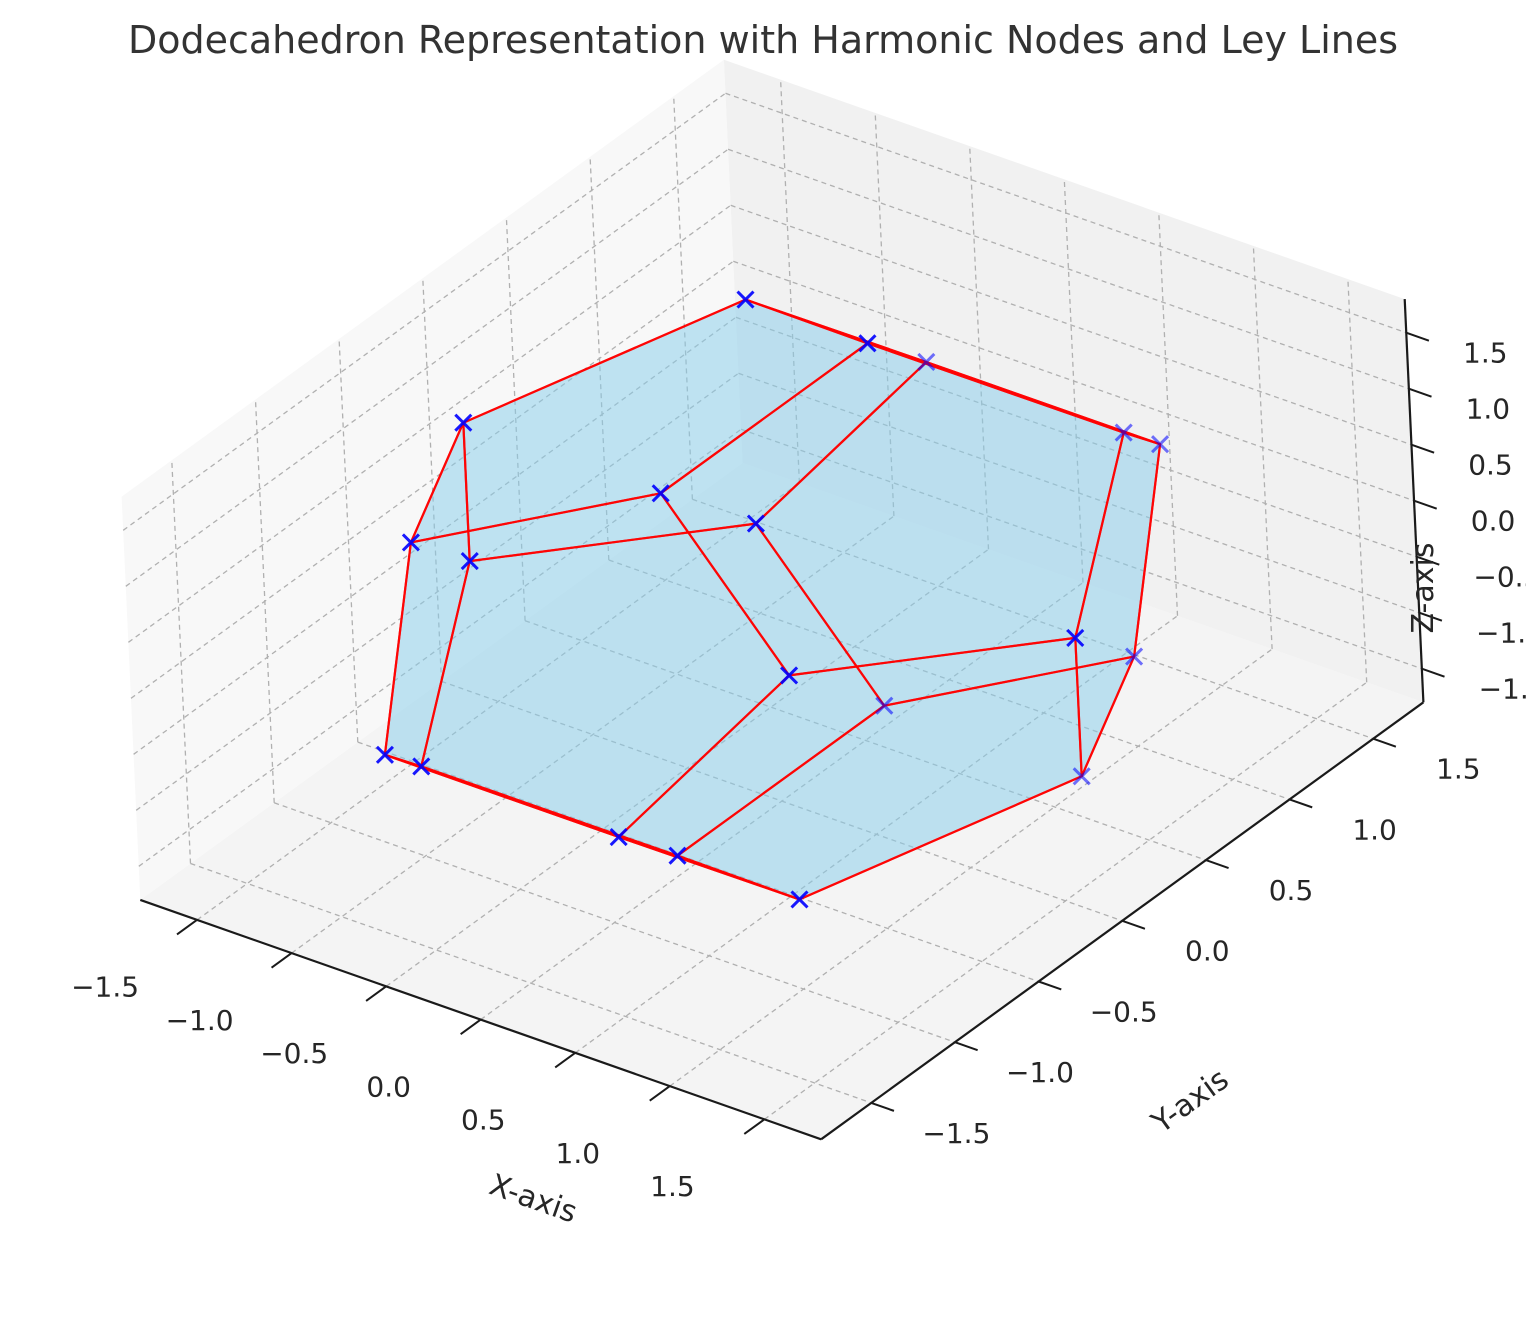 The image size is (1526, 1322). Describe the element at coordinates (1501, 633) in the screenshot. I see `z-tick-label: −1.0` at that location.